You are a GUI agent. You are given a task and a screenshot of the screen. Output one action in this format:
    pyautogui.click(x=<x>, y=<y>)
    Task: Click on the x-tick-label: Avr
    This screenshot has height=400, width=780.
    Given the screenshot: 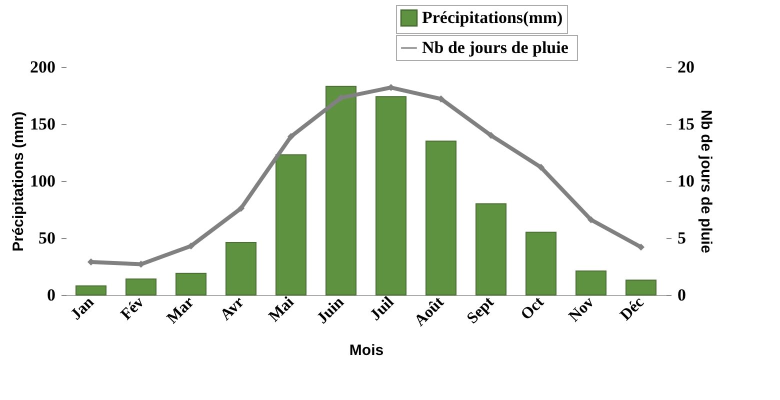 What is the action you would take?
    pyautogui.click(x=232, y=309)
    